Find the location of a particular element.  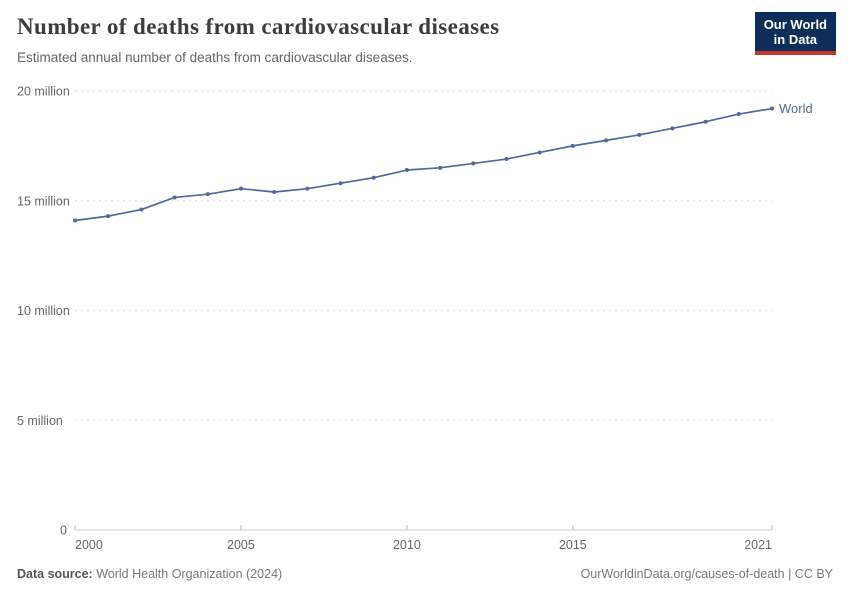

data-point-2003 is located at coordinates (174, 197).